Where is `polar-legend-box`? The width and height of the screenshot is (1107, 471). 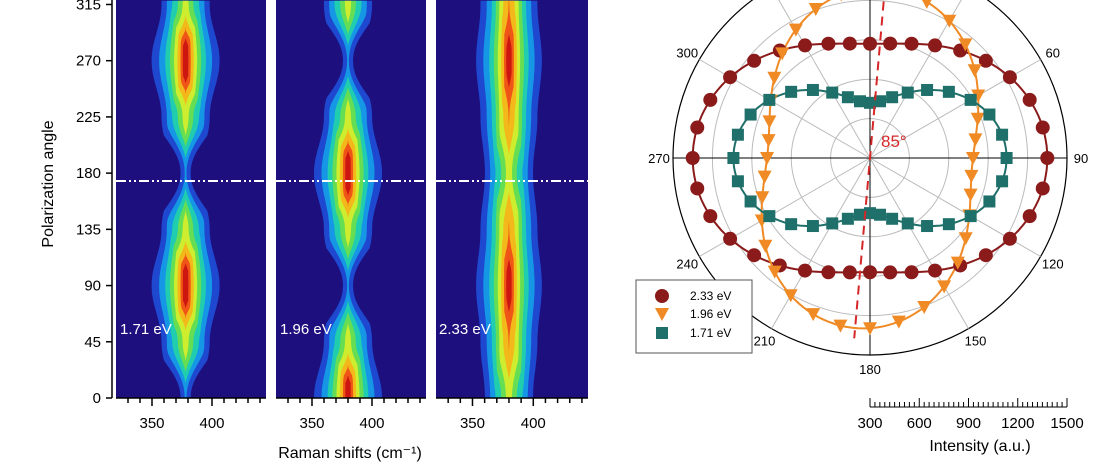 polar-legend-box is located at coordinates (694, 316).